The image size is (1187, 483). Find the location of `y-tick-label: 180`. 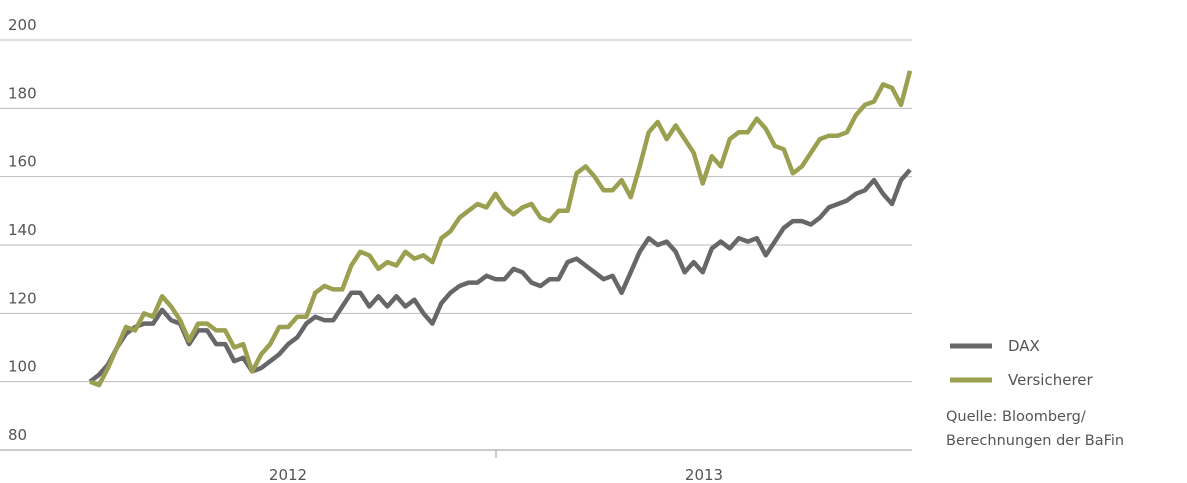

y-tick-label: 180 is located at coordinates (22, 93).